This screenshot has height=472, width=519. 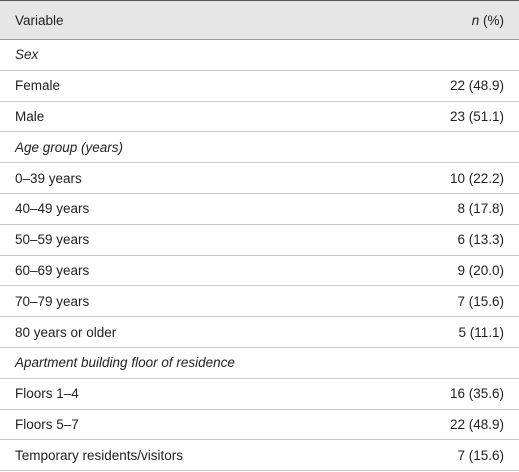 What do you see at coordinates (47, 424) in the screenshot?
I see `row-label: Floors 5–7` at bounding box center [47, 424].